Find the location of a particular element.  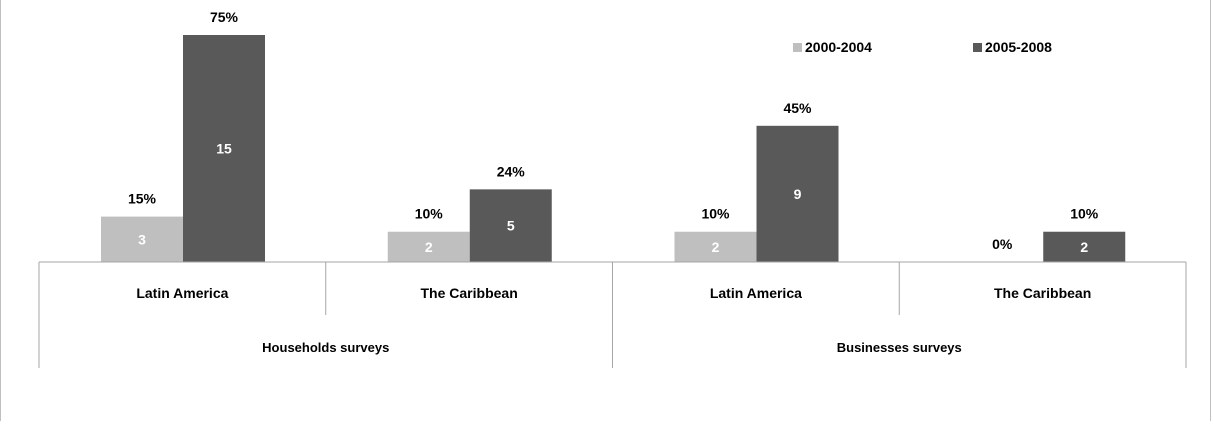

count-label: 15 is located at coordinates (224, 149).